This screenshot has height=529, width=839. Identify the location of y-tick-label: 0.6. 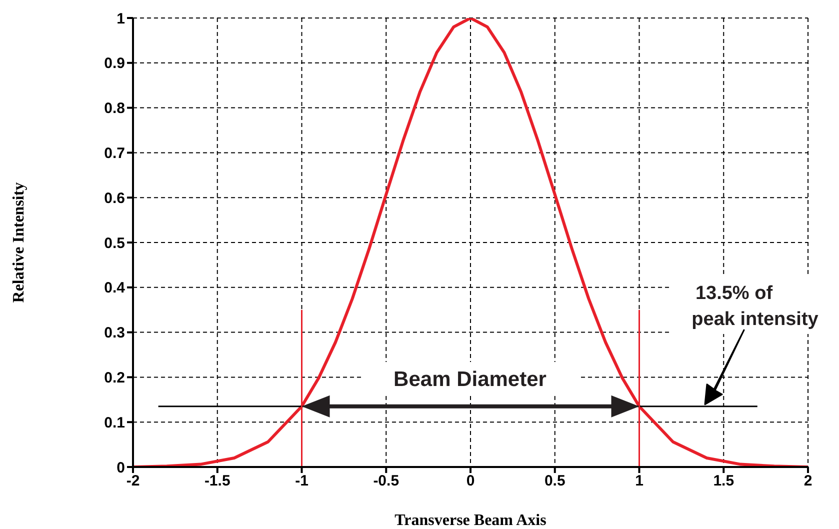
(114, 198).